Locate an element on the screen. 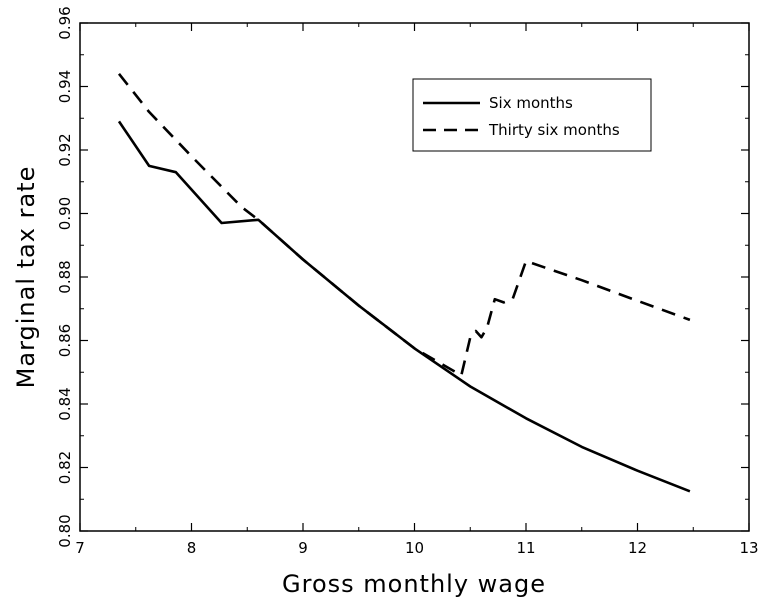  y-tick-label: 0.86 is located at coordinates (65, 340).